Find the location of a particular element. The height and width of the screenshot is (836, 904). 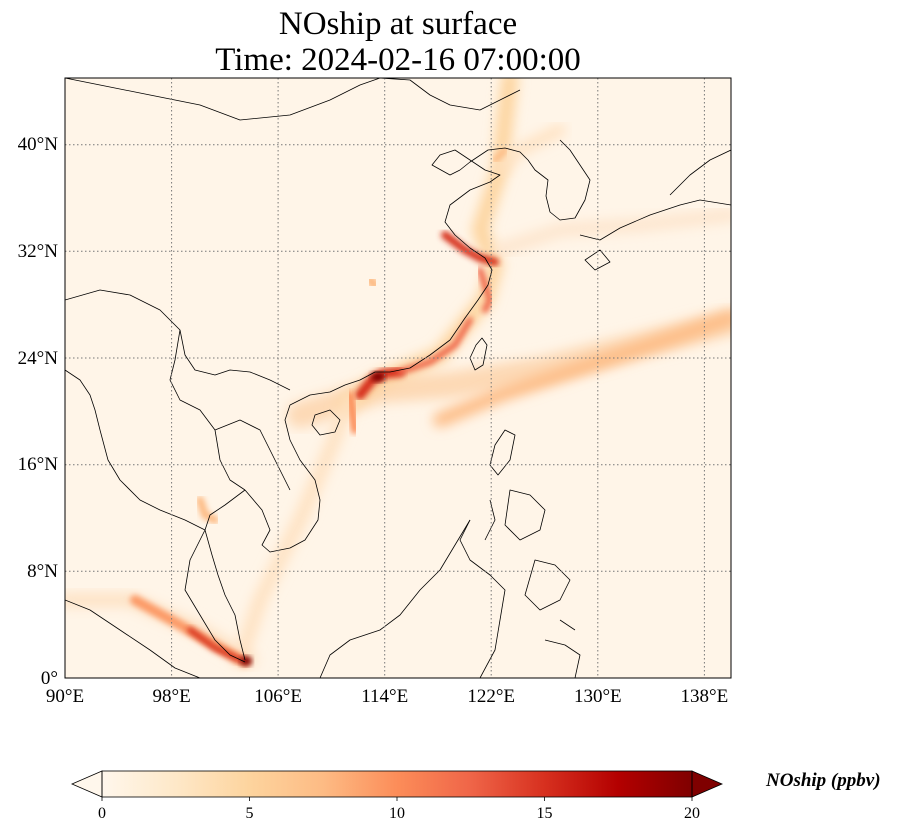

lon-label-90e: 90°E is located at coordinates (65, 696).